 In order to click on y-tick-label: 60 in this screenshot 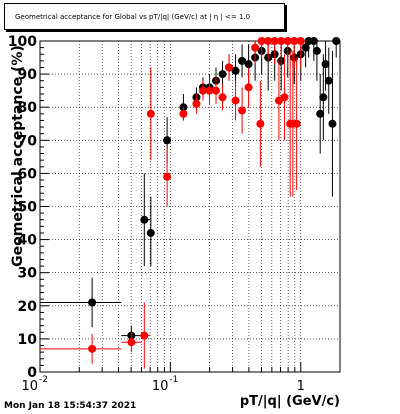, I will do `click(28, 174)`.